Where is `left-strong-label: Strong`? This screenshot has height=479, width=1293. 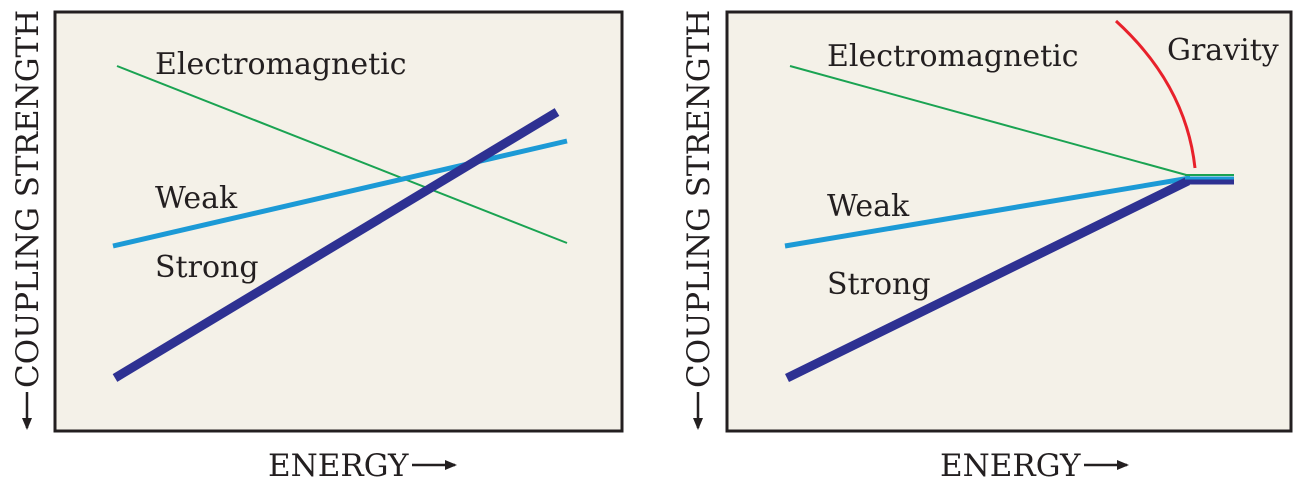 left-strong-label: Strong is located at coordinates (207, 267).